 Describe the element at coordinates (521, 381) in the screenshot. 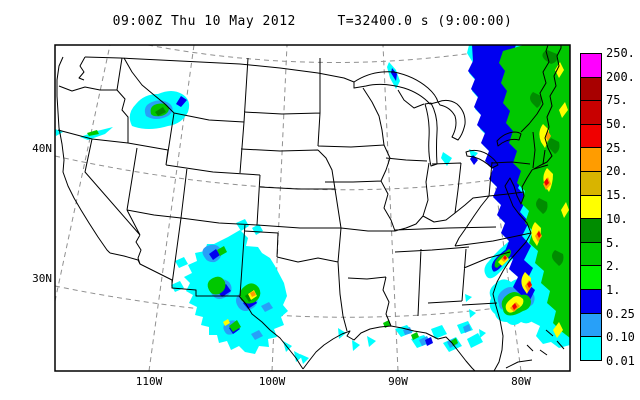

I see `lon-label: 80W` at that location.